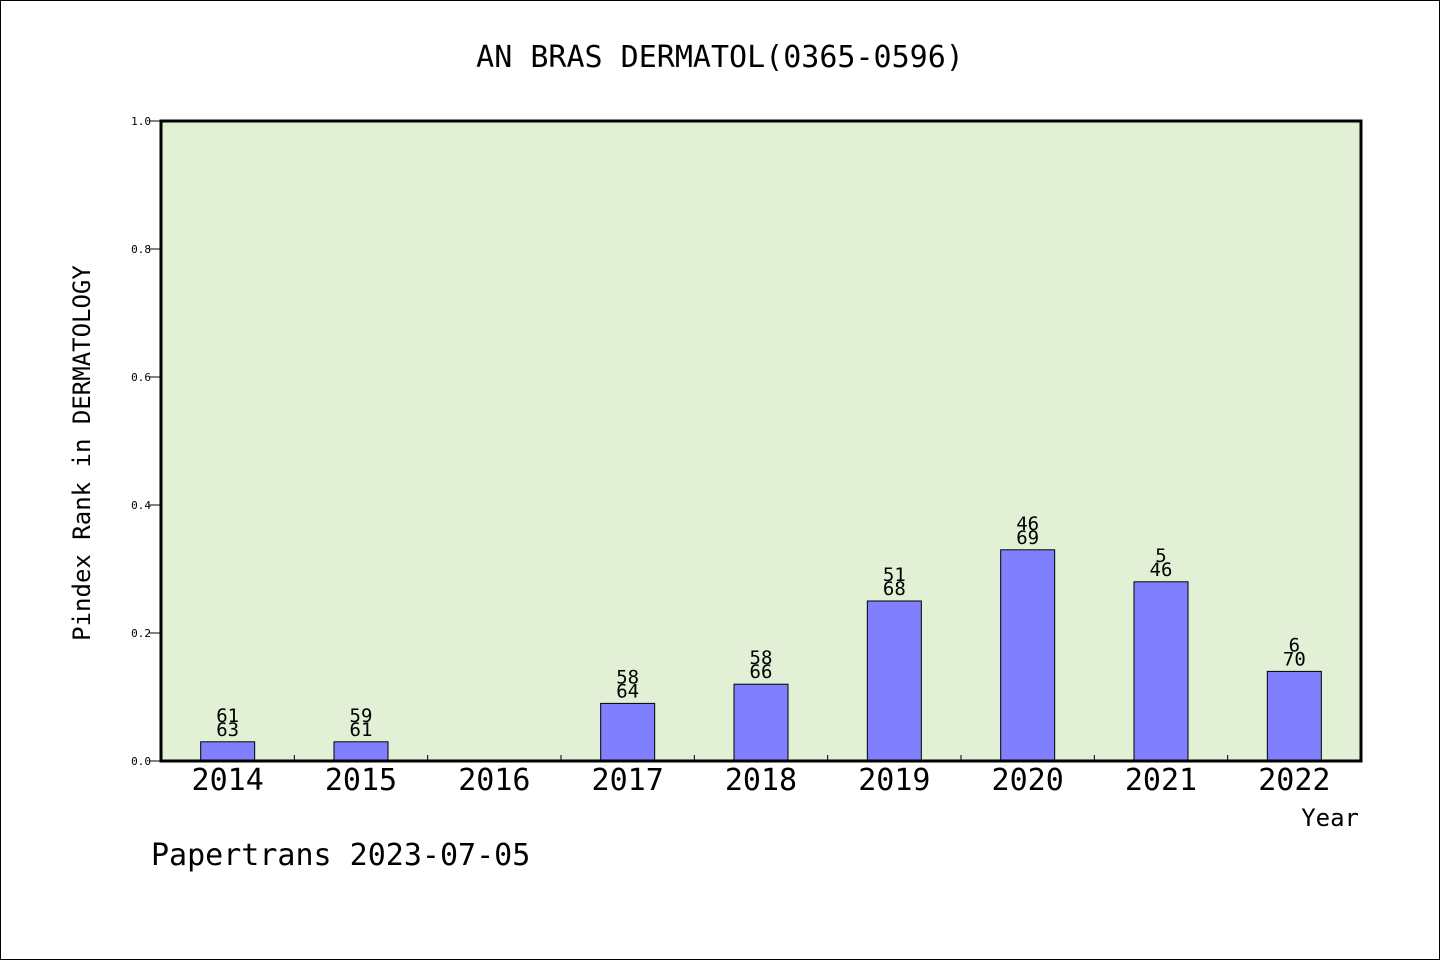 The image size is (1440, 960). I want to click on bar-total-label: 68, so click(894, 589).